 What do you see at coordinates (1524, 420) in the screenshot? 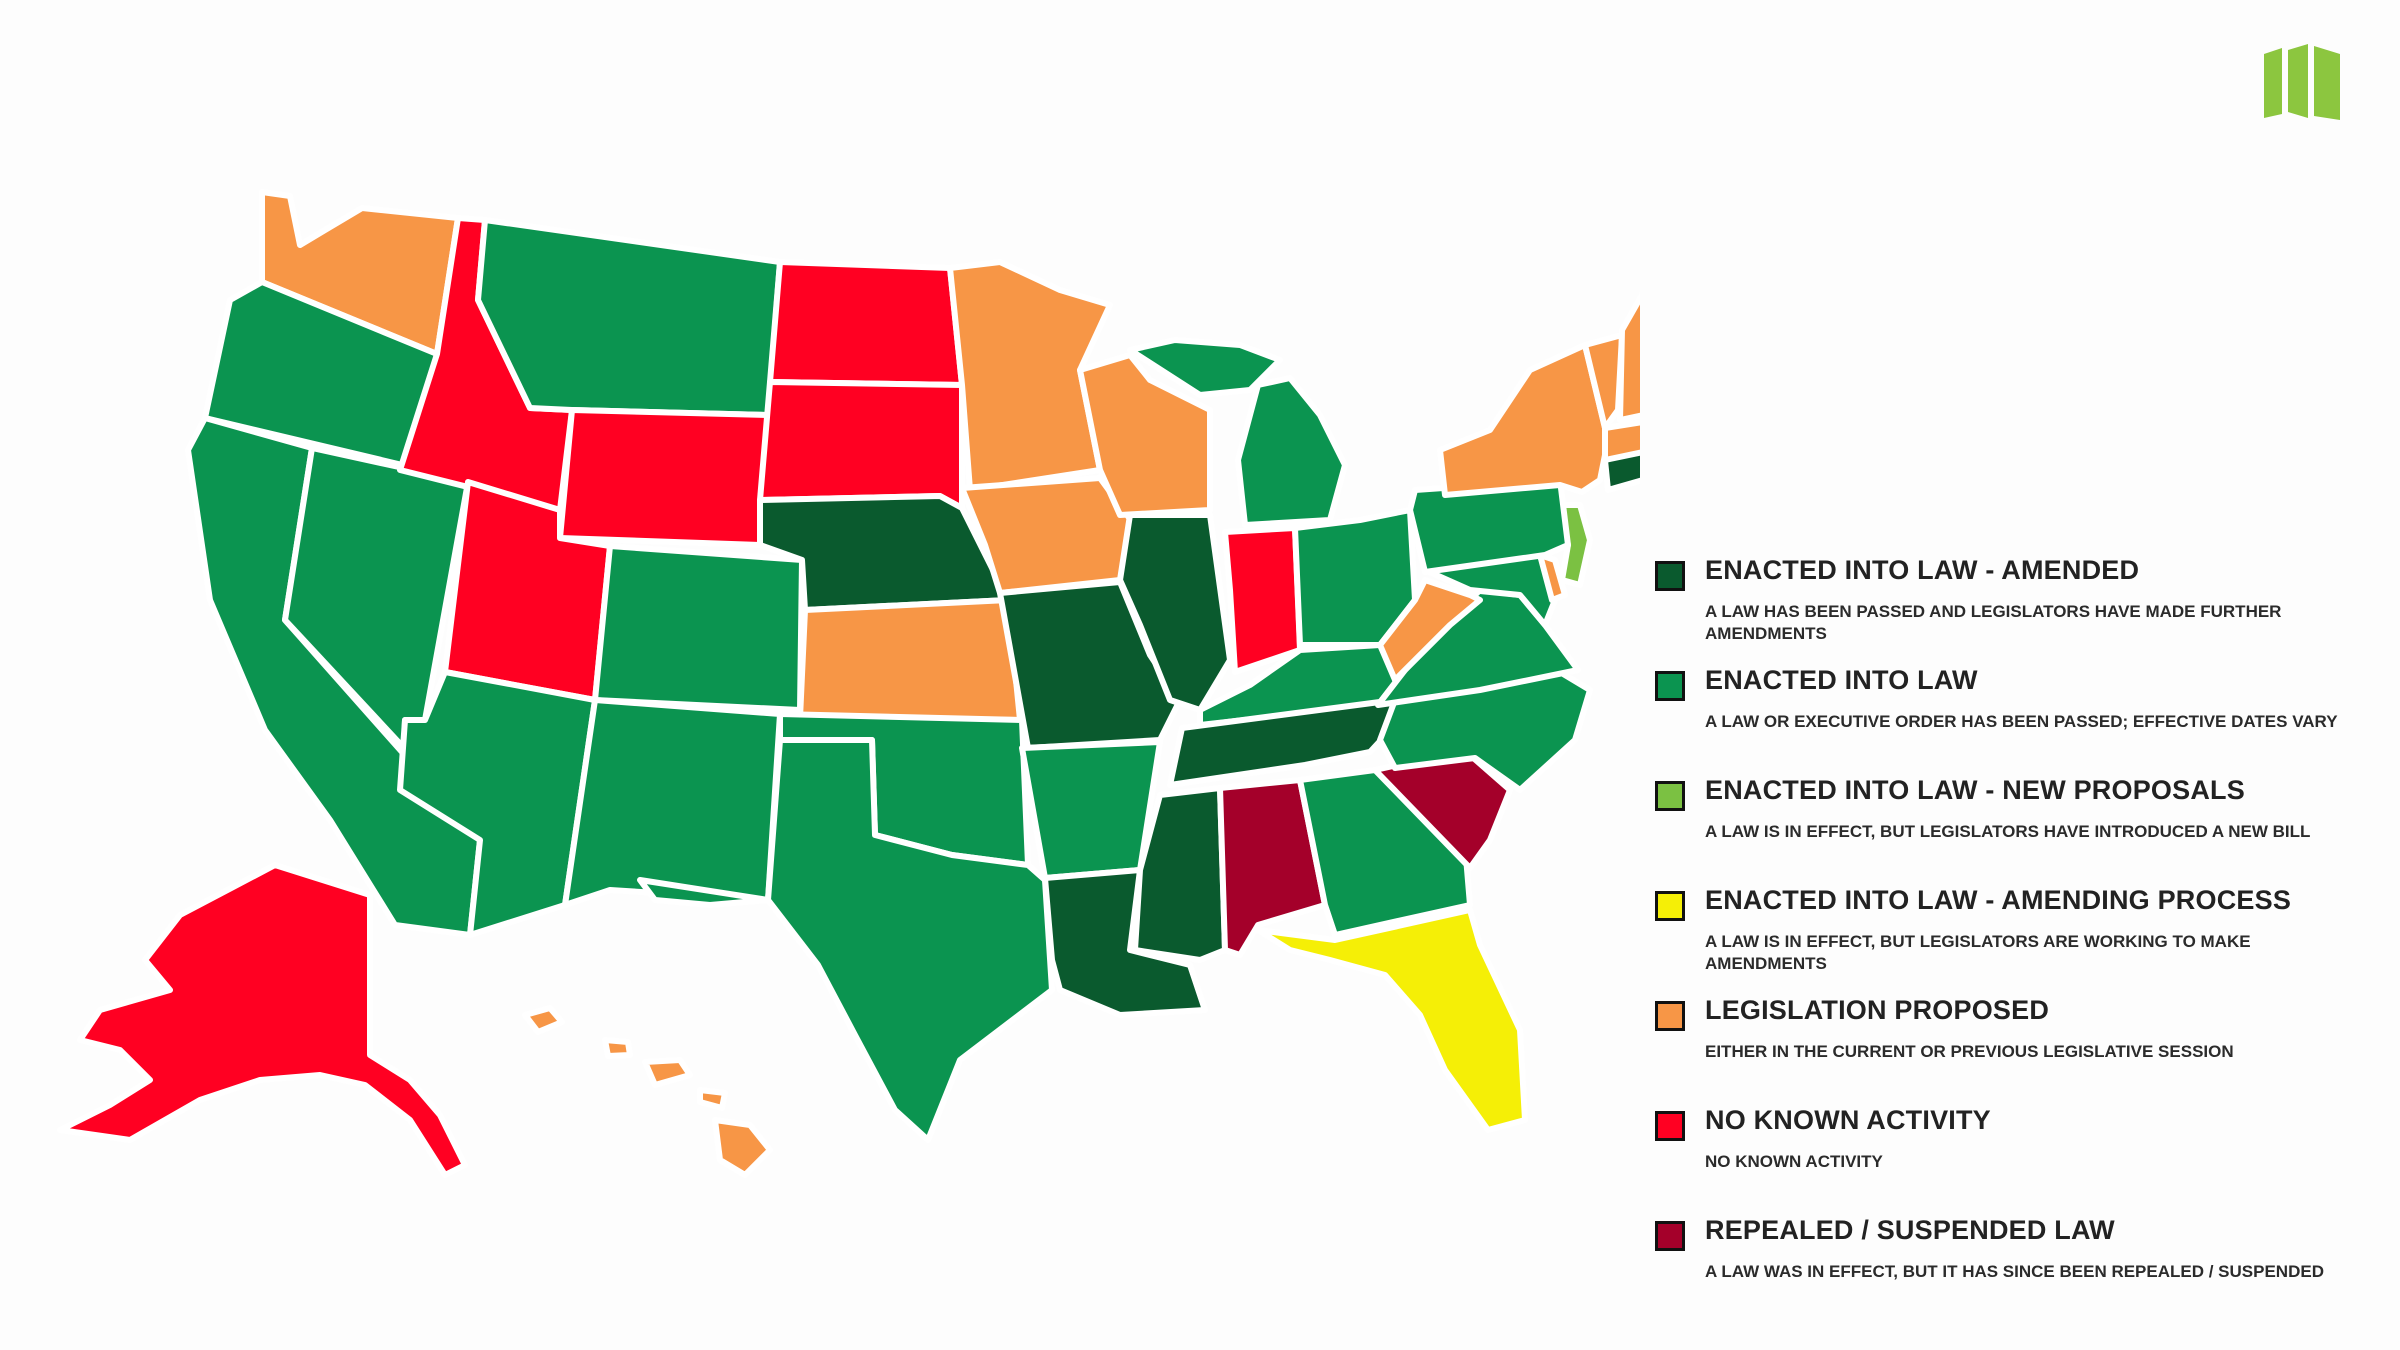
I see `state-NY` at bounding box center [1524, 420].